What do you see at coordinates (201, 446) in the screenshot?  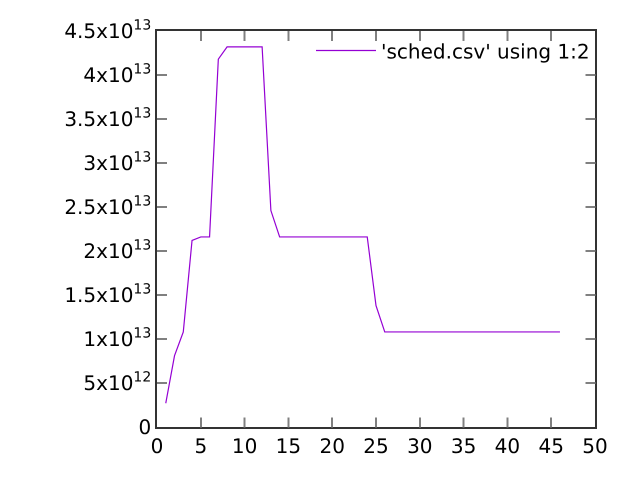 I see `x-tick-label: 5` at bounding box center [201, 446].